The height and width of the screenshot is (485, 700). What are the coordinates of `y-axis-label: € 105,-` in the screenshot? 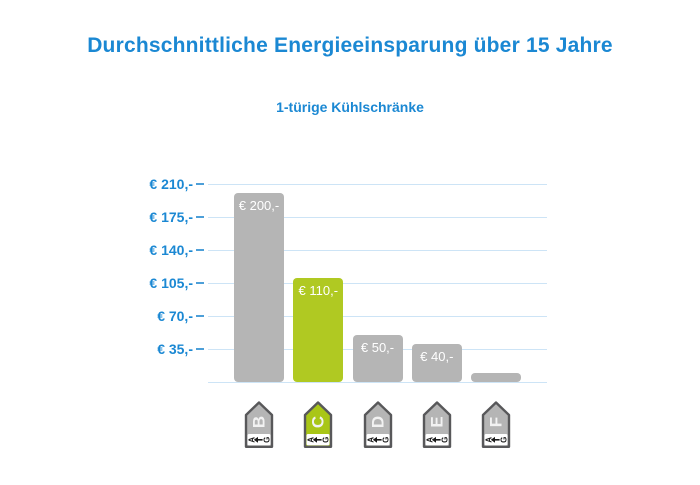 It's located at (171, 283).